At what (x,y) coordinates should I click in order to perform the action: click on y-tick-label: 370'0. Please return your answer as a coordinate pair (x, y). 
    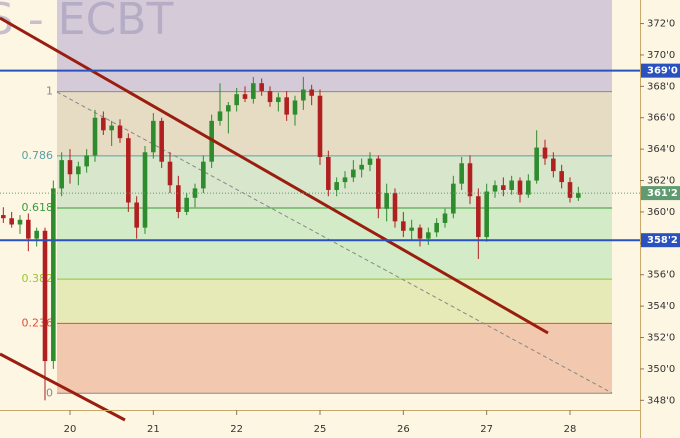
    Looking at the image, I should click on (661, 55).